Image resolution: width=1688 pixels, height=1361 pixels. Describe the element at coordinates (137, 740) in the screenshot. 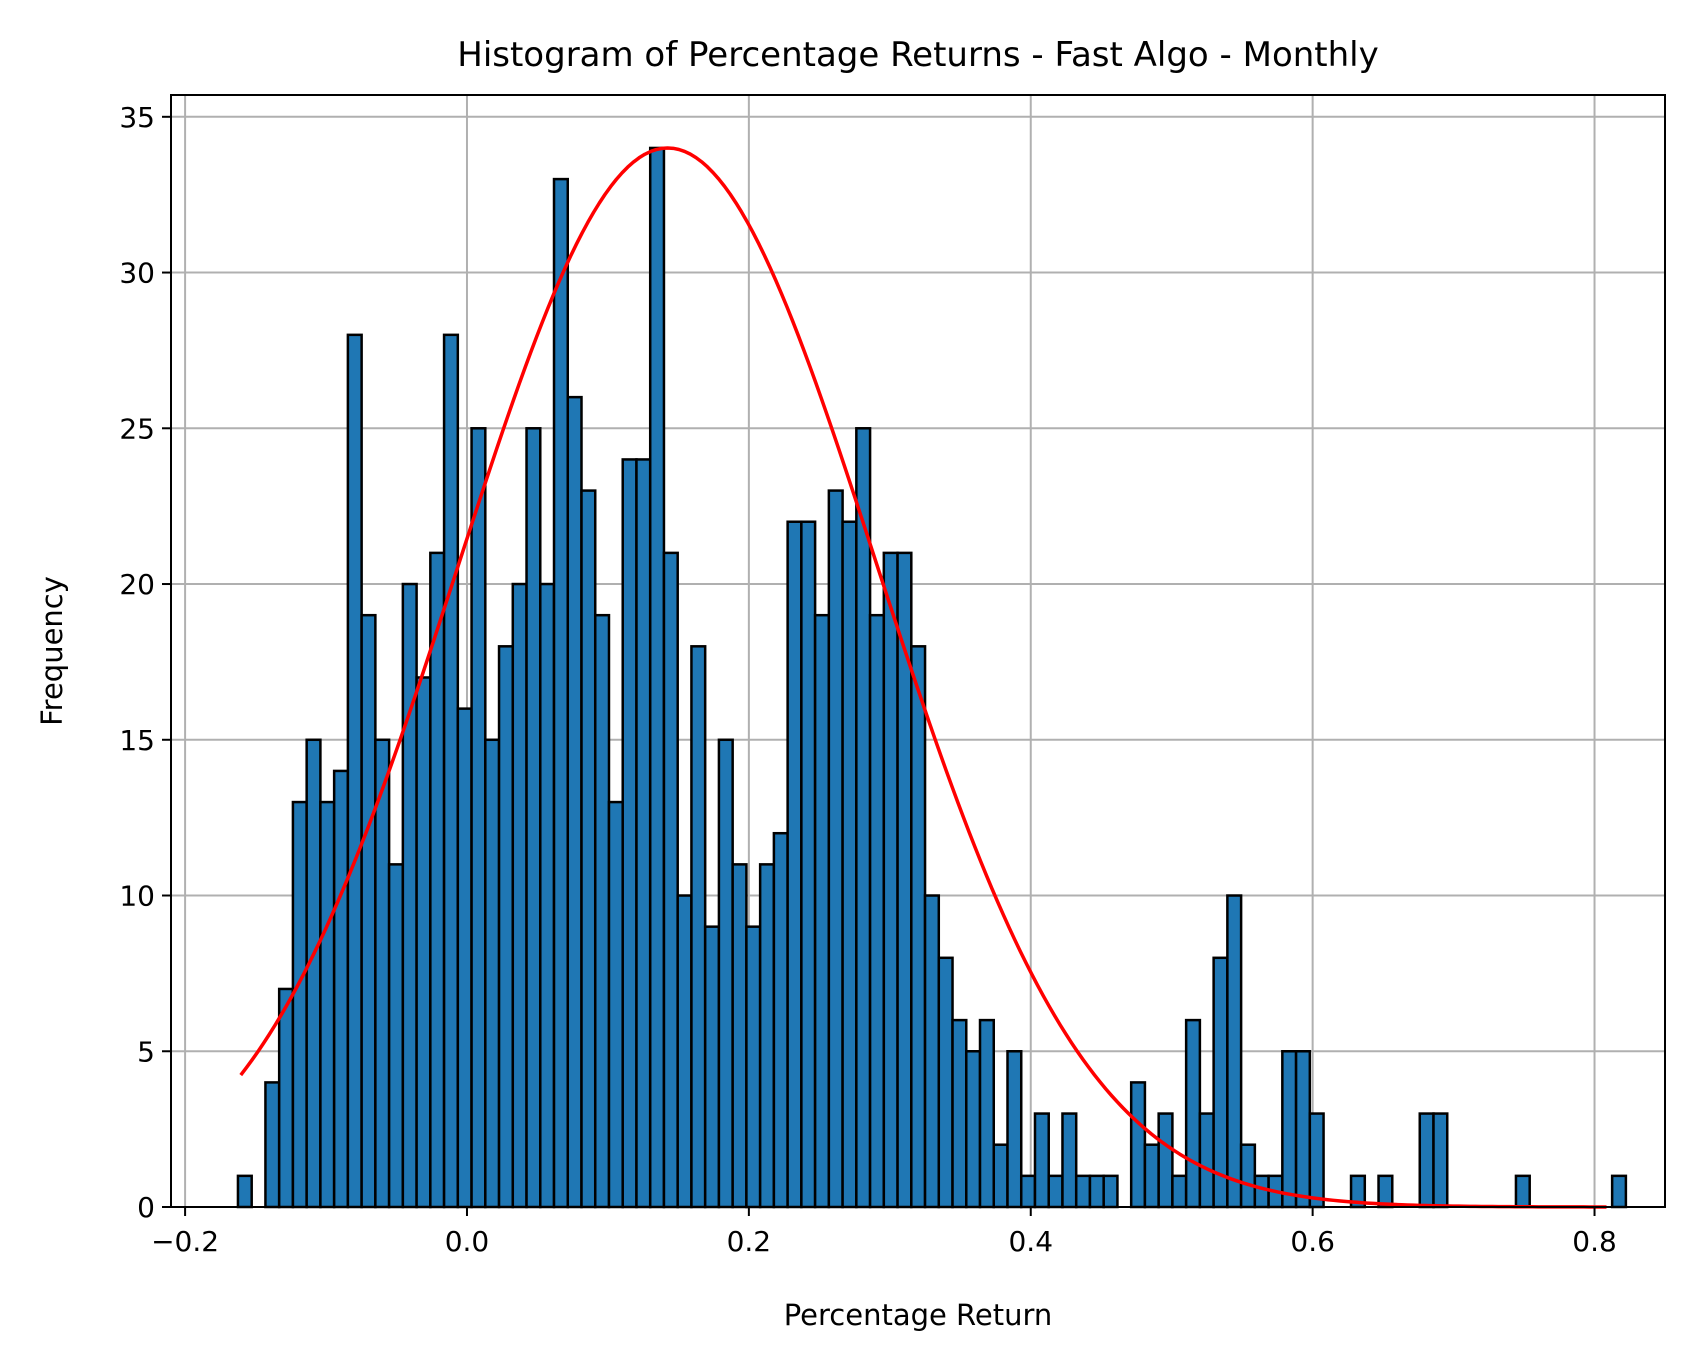

I see `y-tick-label: 15` at that location.